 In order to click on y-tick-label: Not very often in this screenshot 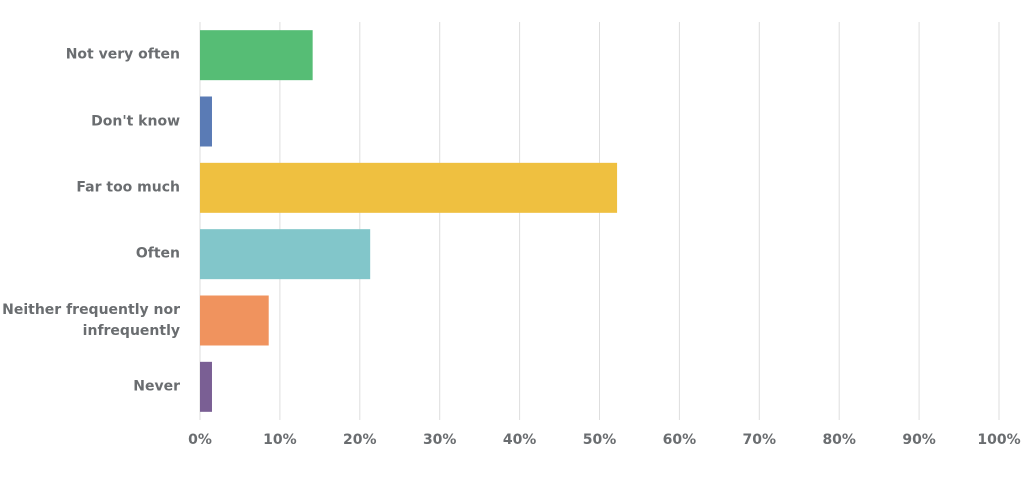, I will do `click(122, 54)`.